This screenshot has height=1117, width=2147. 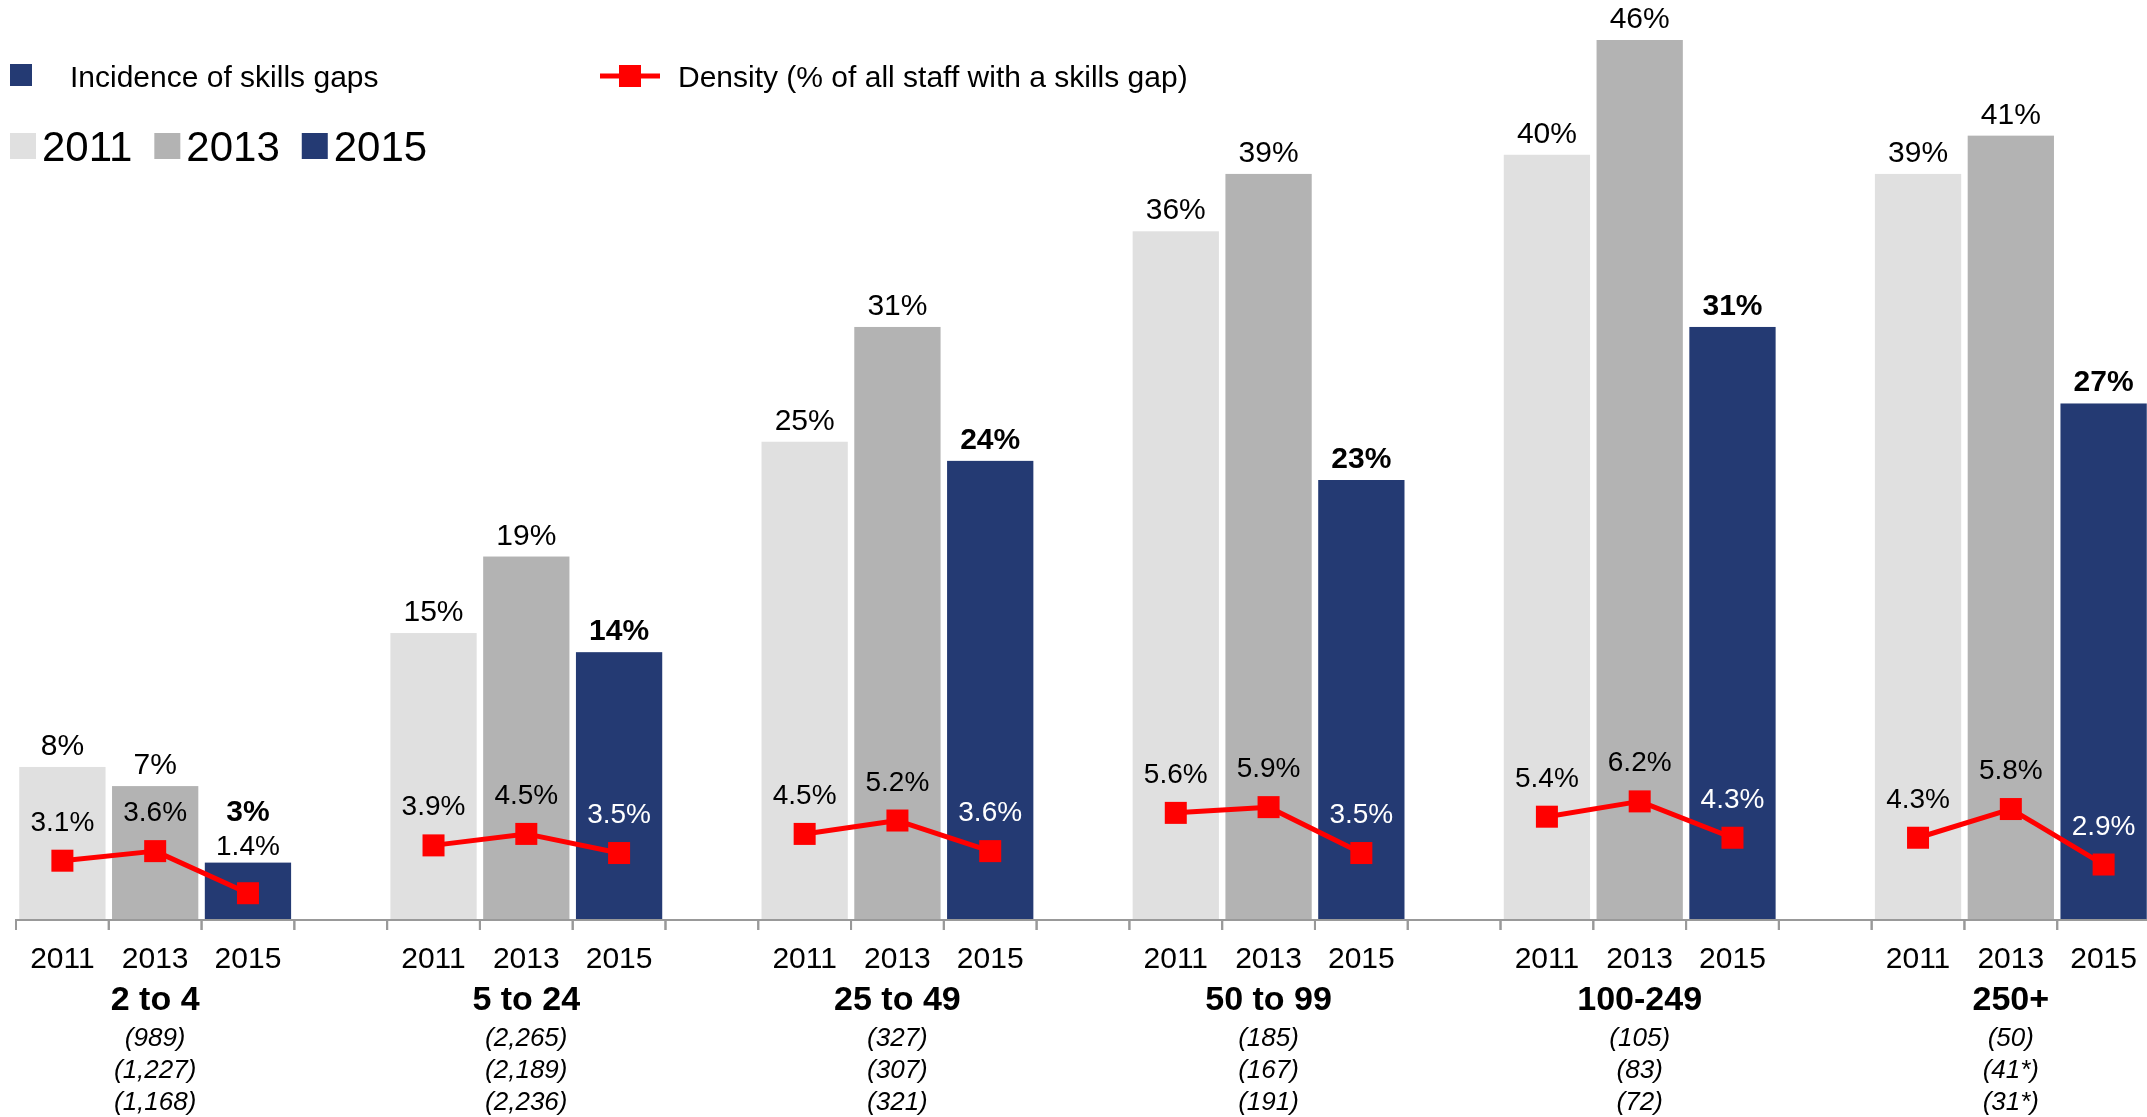 What do you see at coordinates (1175, 209) in the screenshot?
I see `data-label: 36%` at bounding box center [1175, 209].